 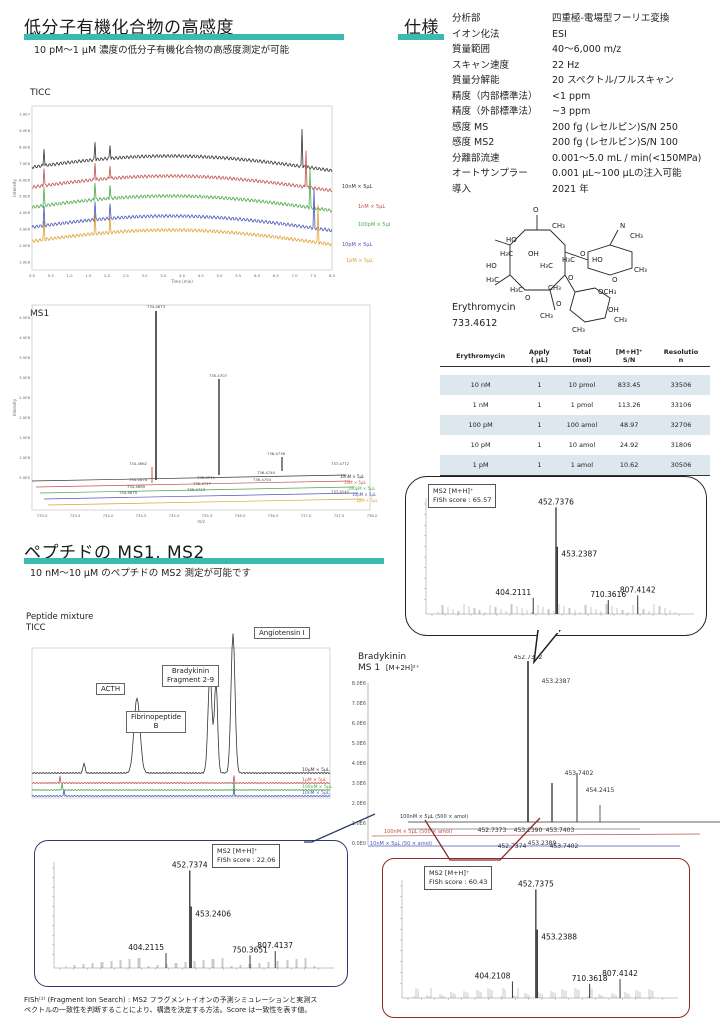 What do you see at coordinates (367, 500) in the screenshot?
I see `ms1-trace-label: 1pM × 5μL` at bounding box center [367, 500].